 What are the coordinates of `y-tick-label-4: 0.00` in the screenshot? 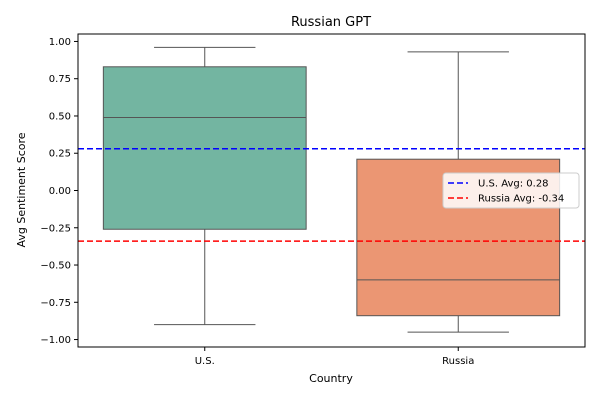 It's located at (60, 191).